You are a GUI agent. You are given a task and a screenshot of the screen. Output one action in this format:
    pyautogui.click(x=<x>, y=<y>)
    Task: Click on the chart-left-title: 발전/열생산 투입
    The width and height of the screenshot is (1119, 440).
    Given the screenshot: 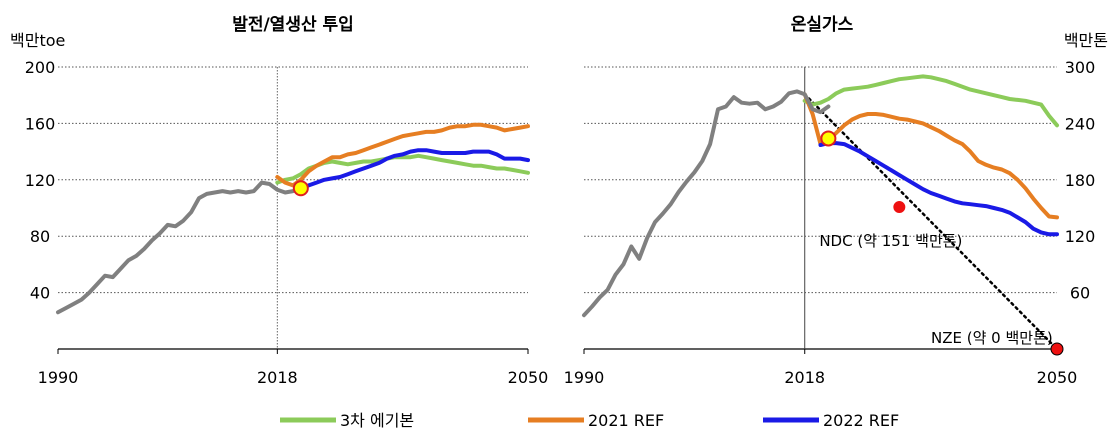 What is the action you would take?
    pyautogui.click(x=293, y=25)
    